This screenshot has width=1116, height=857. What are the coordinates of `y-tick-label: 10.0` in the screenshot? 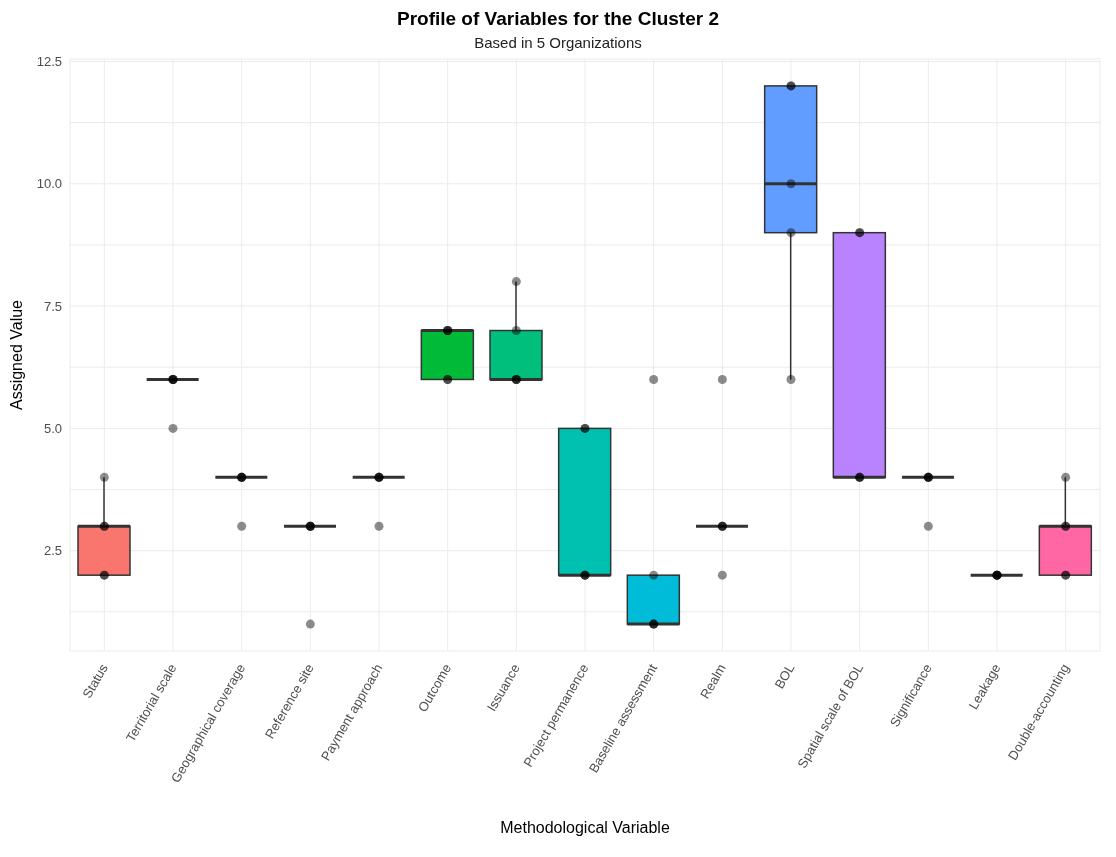 It's located at (49, 184).